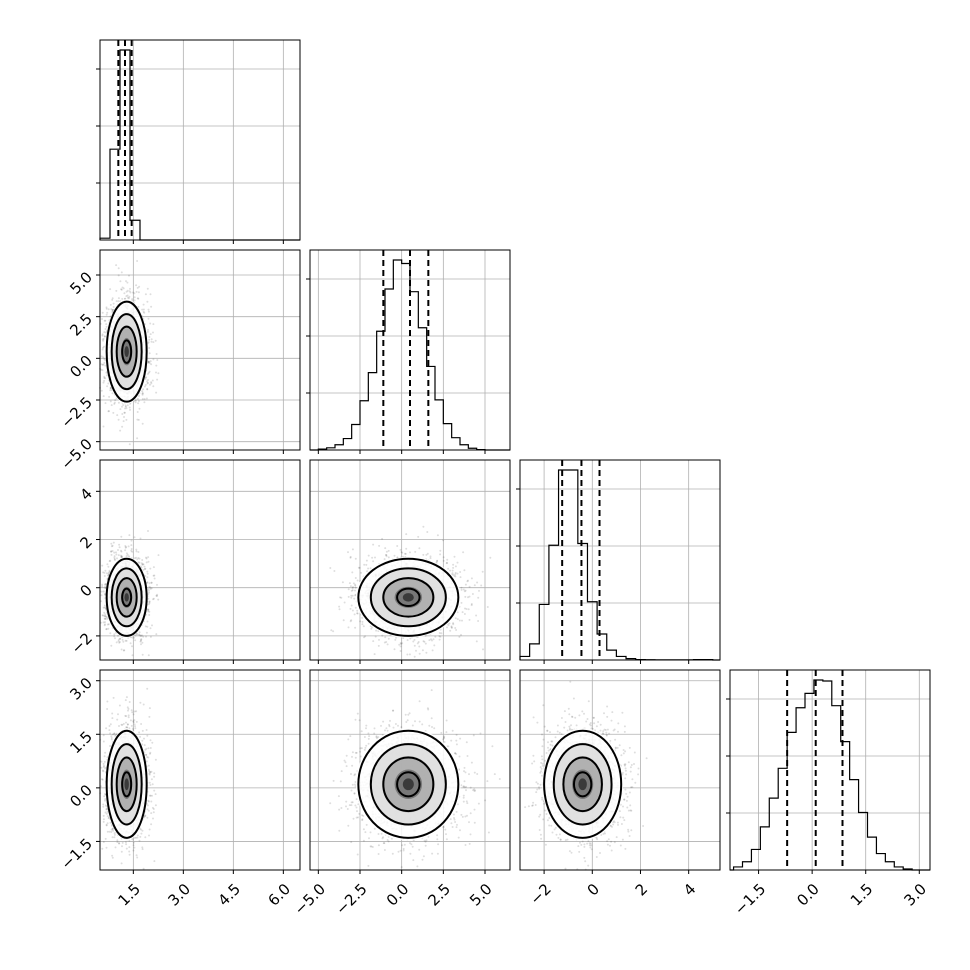 The width and height of the screenshot is (970, 970). What do you see at coordinates (179, 361) in the screenshot?
I see `panel-1-0: 5.02.50.0−2.5−5.0` at bounding box center [179, 361].